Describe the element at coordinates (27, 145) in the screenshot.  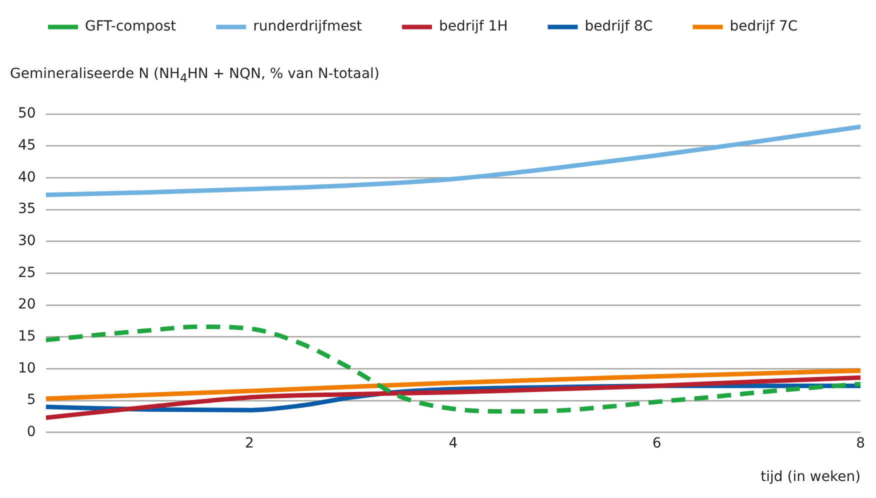
I see `y-tick-label: 45` at that location.